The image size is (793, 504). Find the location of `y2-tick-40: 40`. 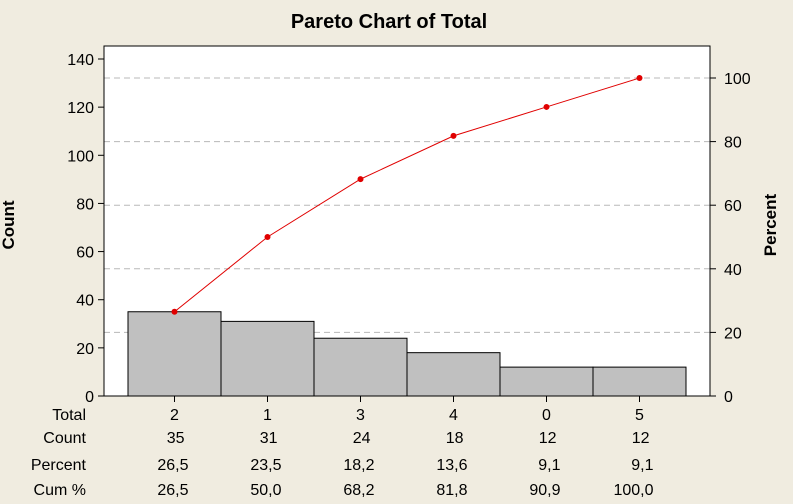

y2-tick-40: 40 is located at coordinates (733, 270).